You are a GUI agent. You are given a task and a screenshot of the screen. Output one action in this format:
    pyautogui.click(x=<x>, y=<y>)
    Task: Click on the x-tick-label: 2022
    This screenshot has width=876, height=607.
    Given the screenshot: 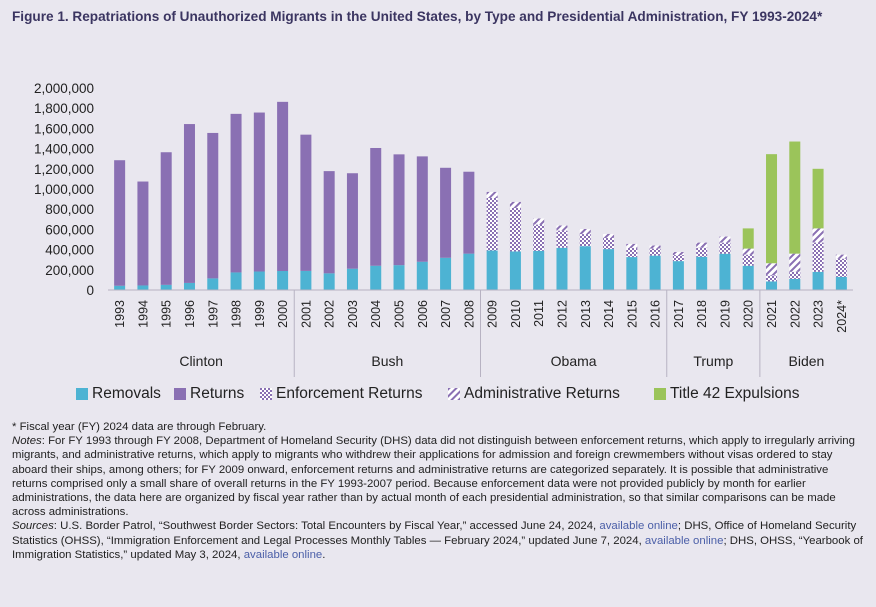 What is the action you would take?
    pyautogui.click(x=795, y=314)
    